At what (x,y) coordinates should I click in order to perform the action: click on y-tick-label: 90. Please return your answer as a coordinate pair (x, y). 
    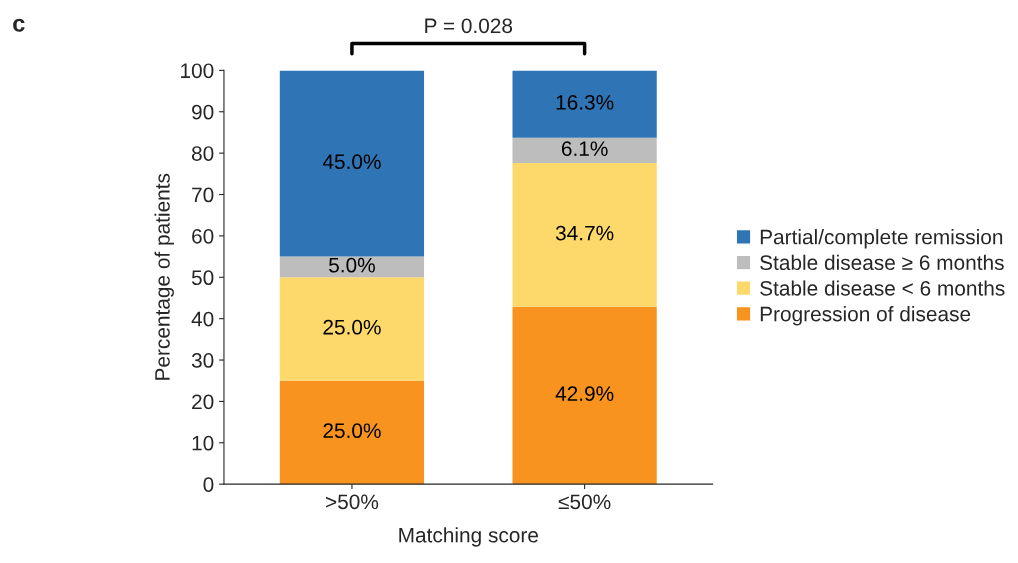
    Looking at the image, I should click on (203, 112).